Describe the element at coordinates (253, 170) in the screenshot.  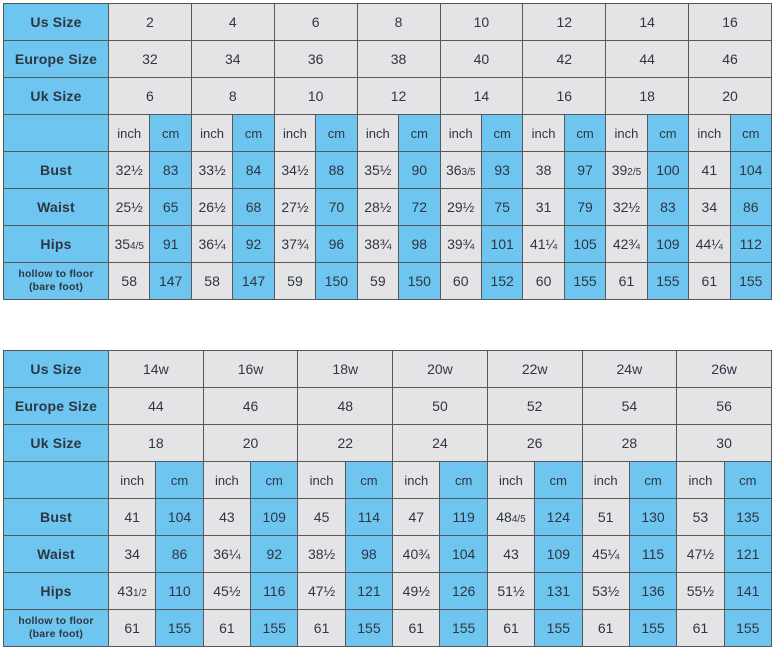
I see `measurement-value-cell: 84` at that location.